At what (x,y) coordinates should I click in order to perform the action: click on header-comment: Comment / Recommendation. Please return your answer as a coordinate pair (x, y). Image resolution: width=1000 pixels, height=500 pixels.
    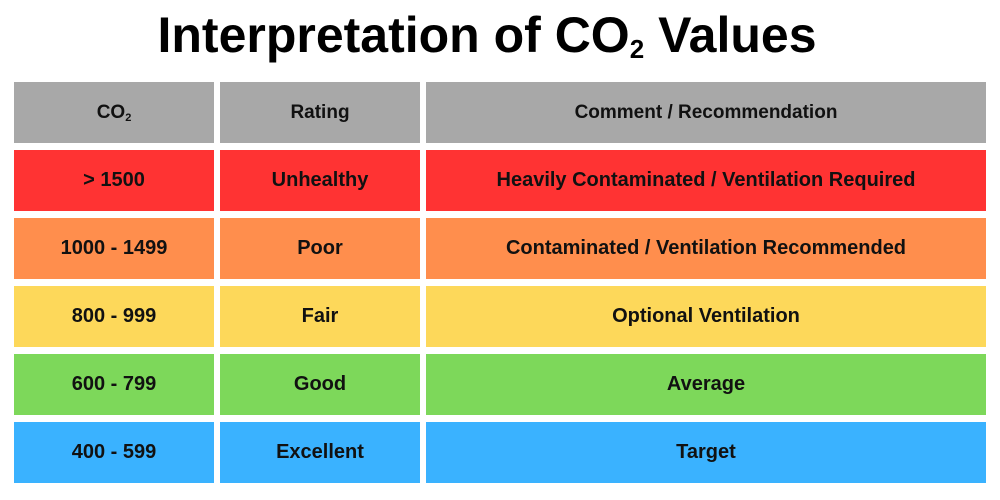
    Looking at the image, I should click on (706, 112).